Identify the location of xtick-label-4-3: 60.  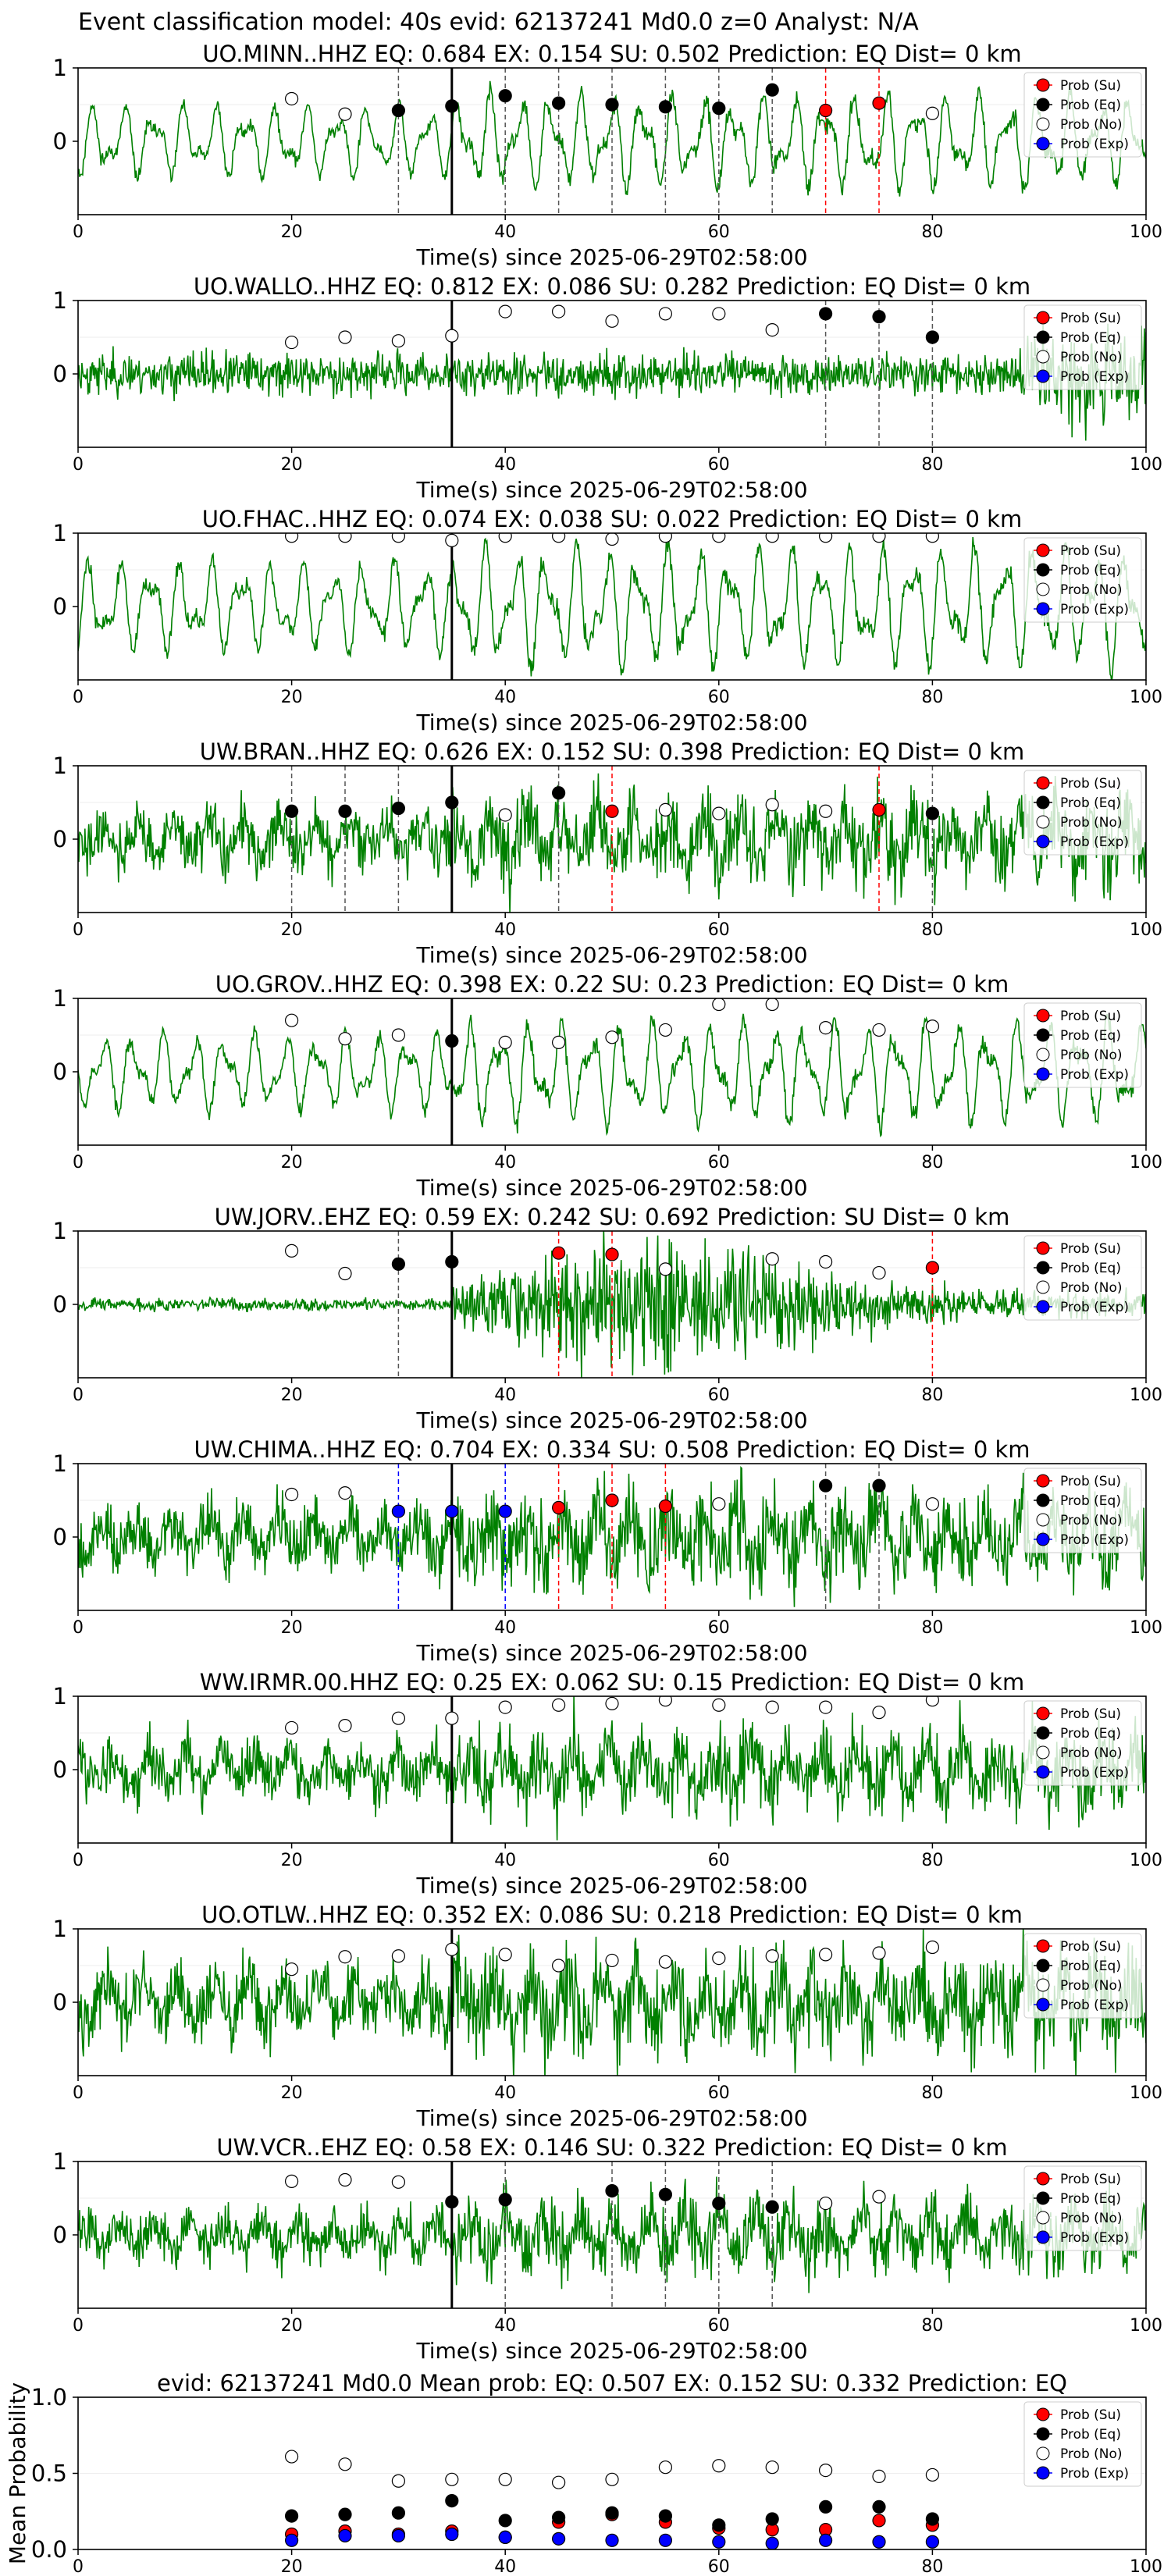
(719, 1162).